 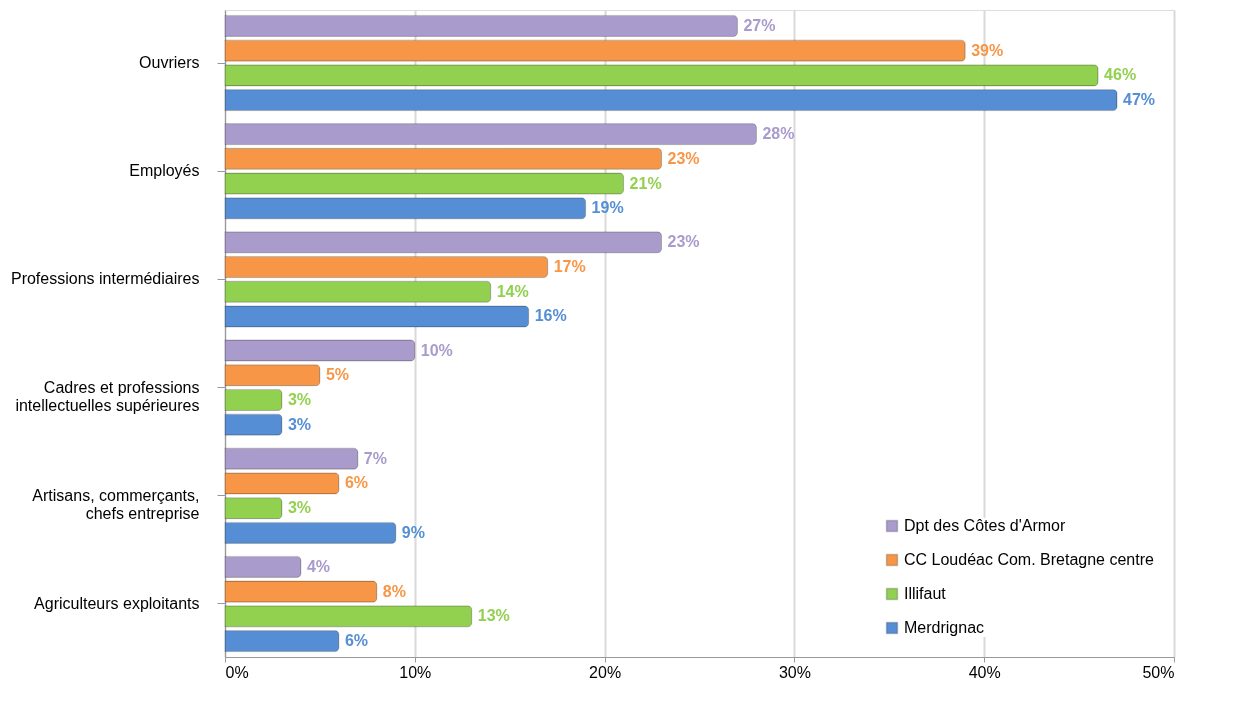 I want to click on data-label: 5%, so click(x=337, y=375).